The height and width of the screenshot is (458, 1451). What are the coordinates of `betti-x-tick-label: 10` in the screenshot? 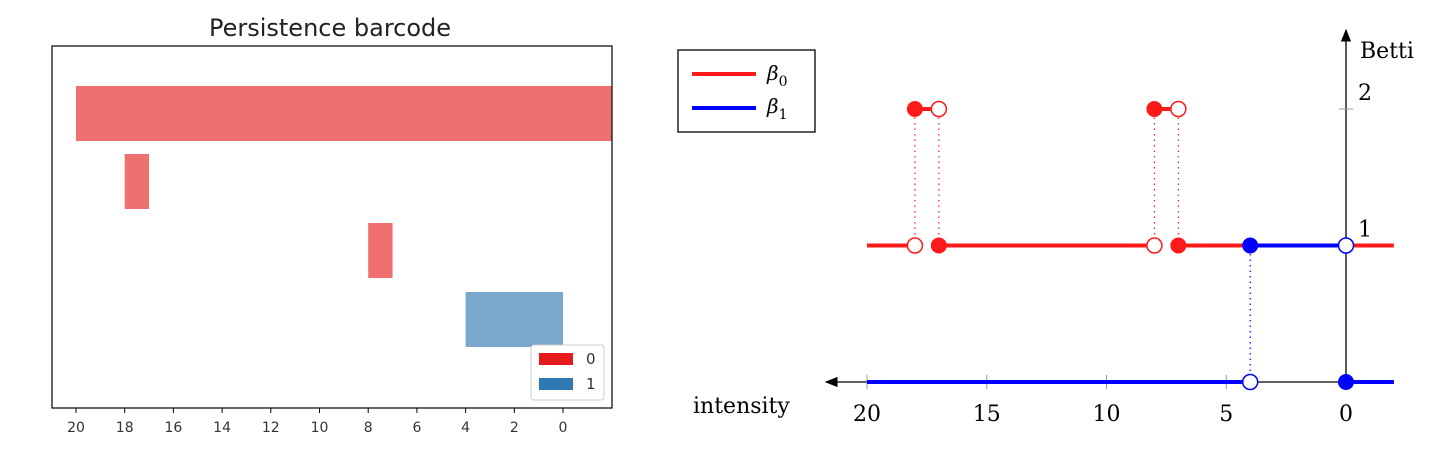 It's located at (1107, 414).